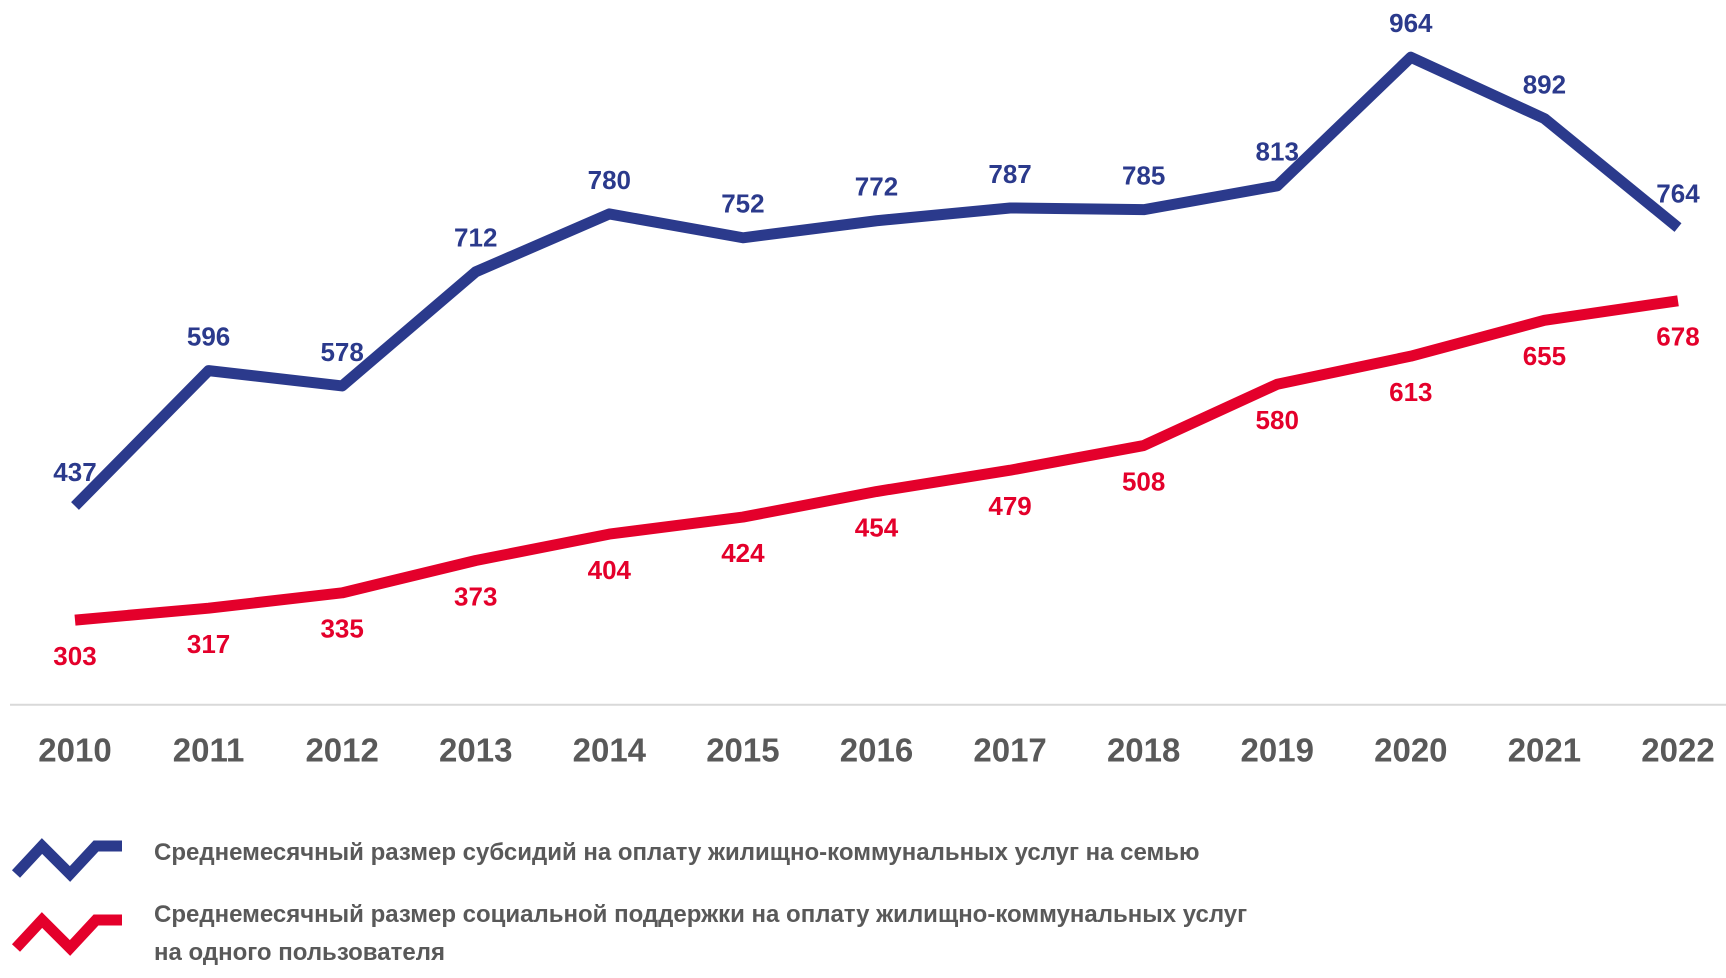 The image size is (1726, 978). Describe the element at coordinates (1544, 356) in the screenshot. I see `data-label: 655` at that location.